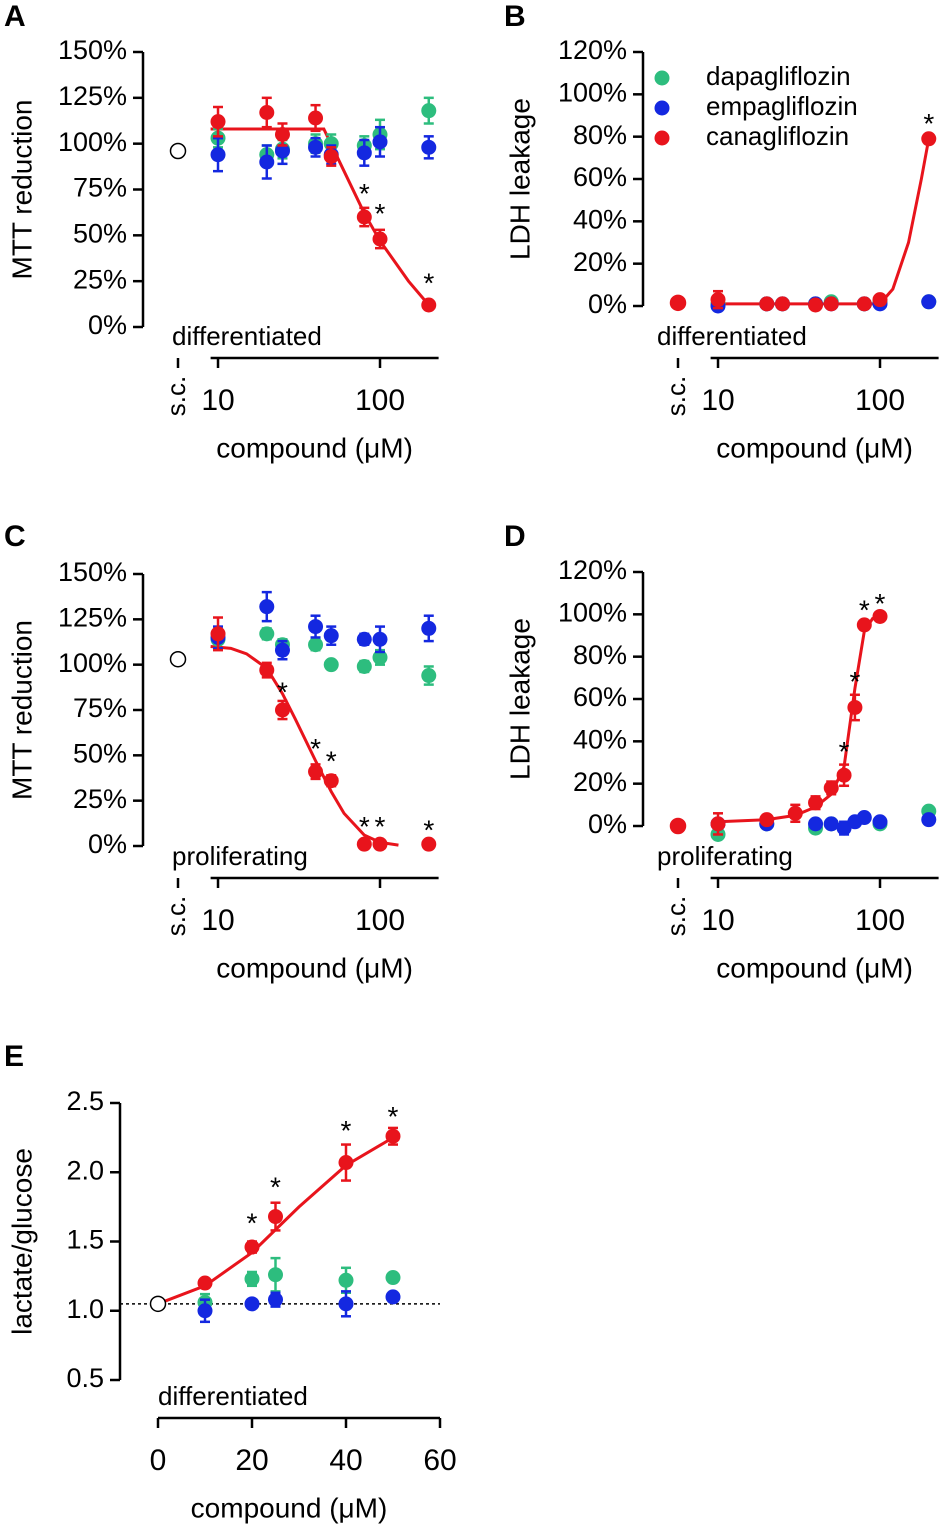 The image size is (950, 1528). I want to click on y-tick-label: 60%, so click(600, 697).